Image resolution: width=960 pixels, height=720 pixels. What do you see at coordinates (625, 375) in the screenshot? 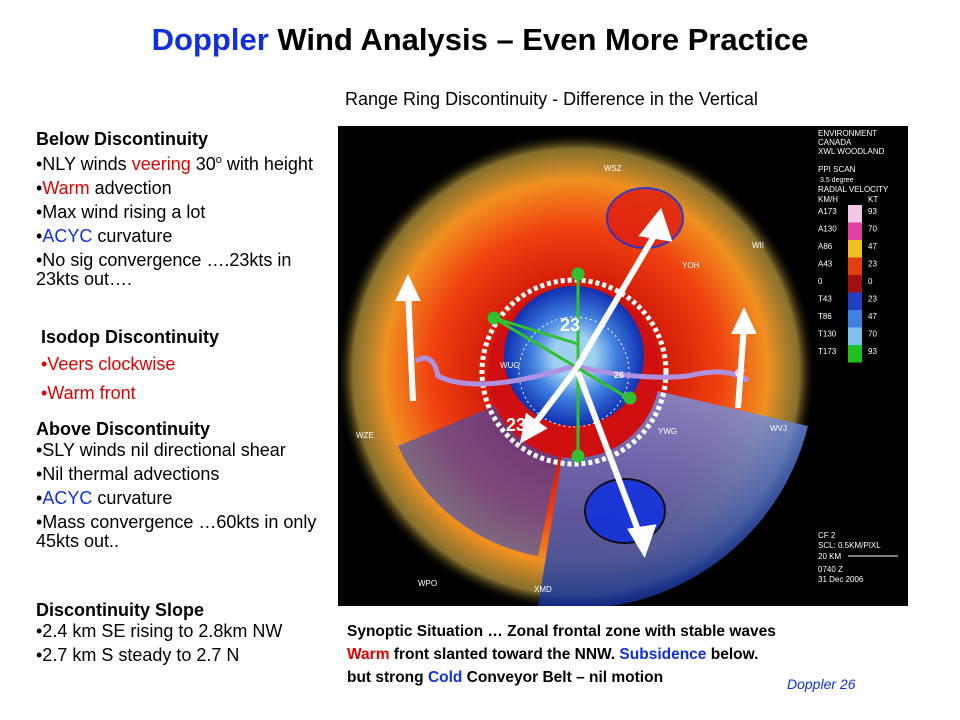
I see `velocity-labels: 23 23 26 67` at bounding box center [625, 375].